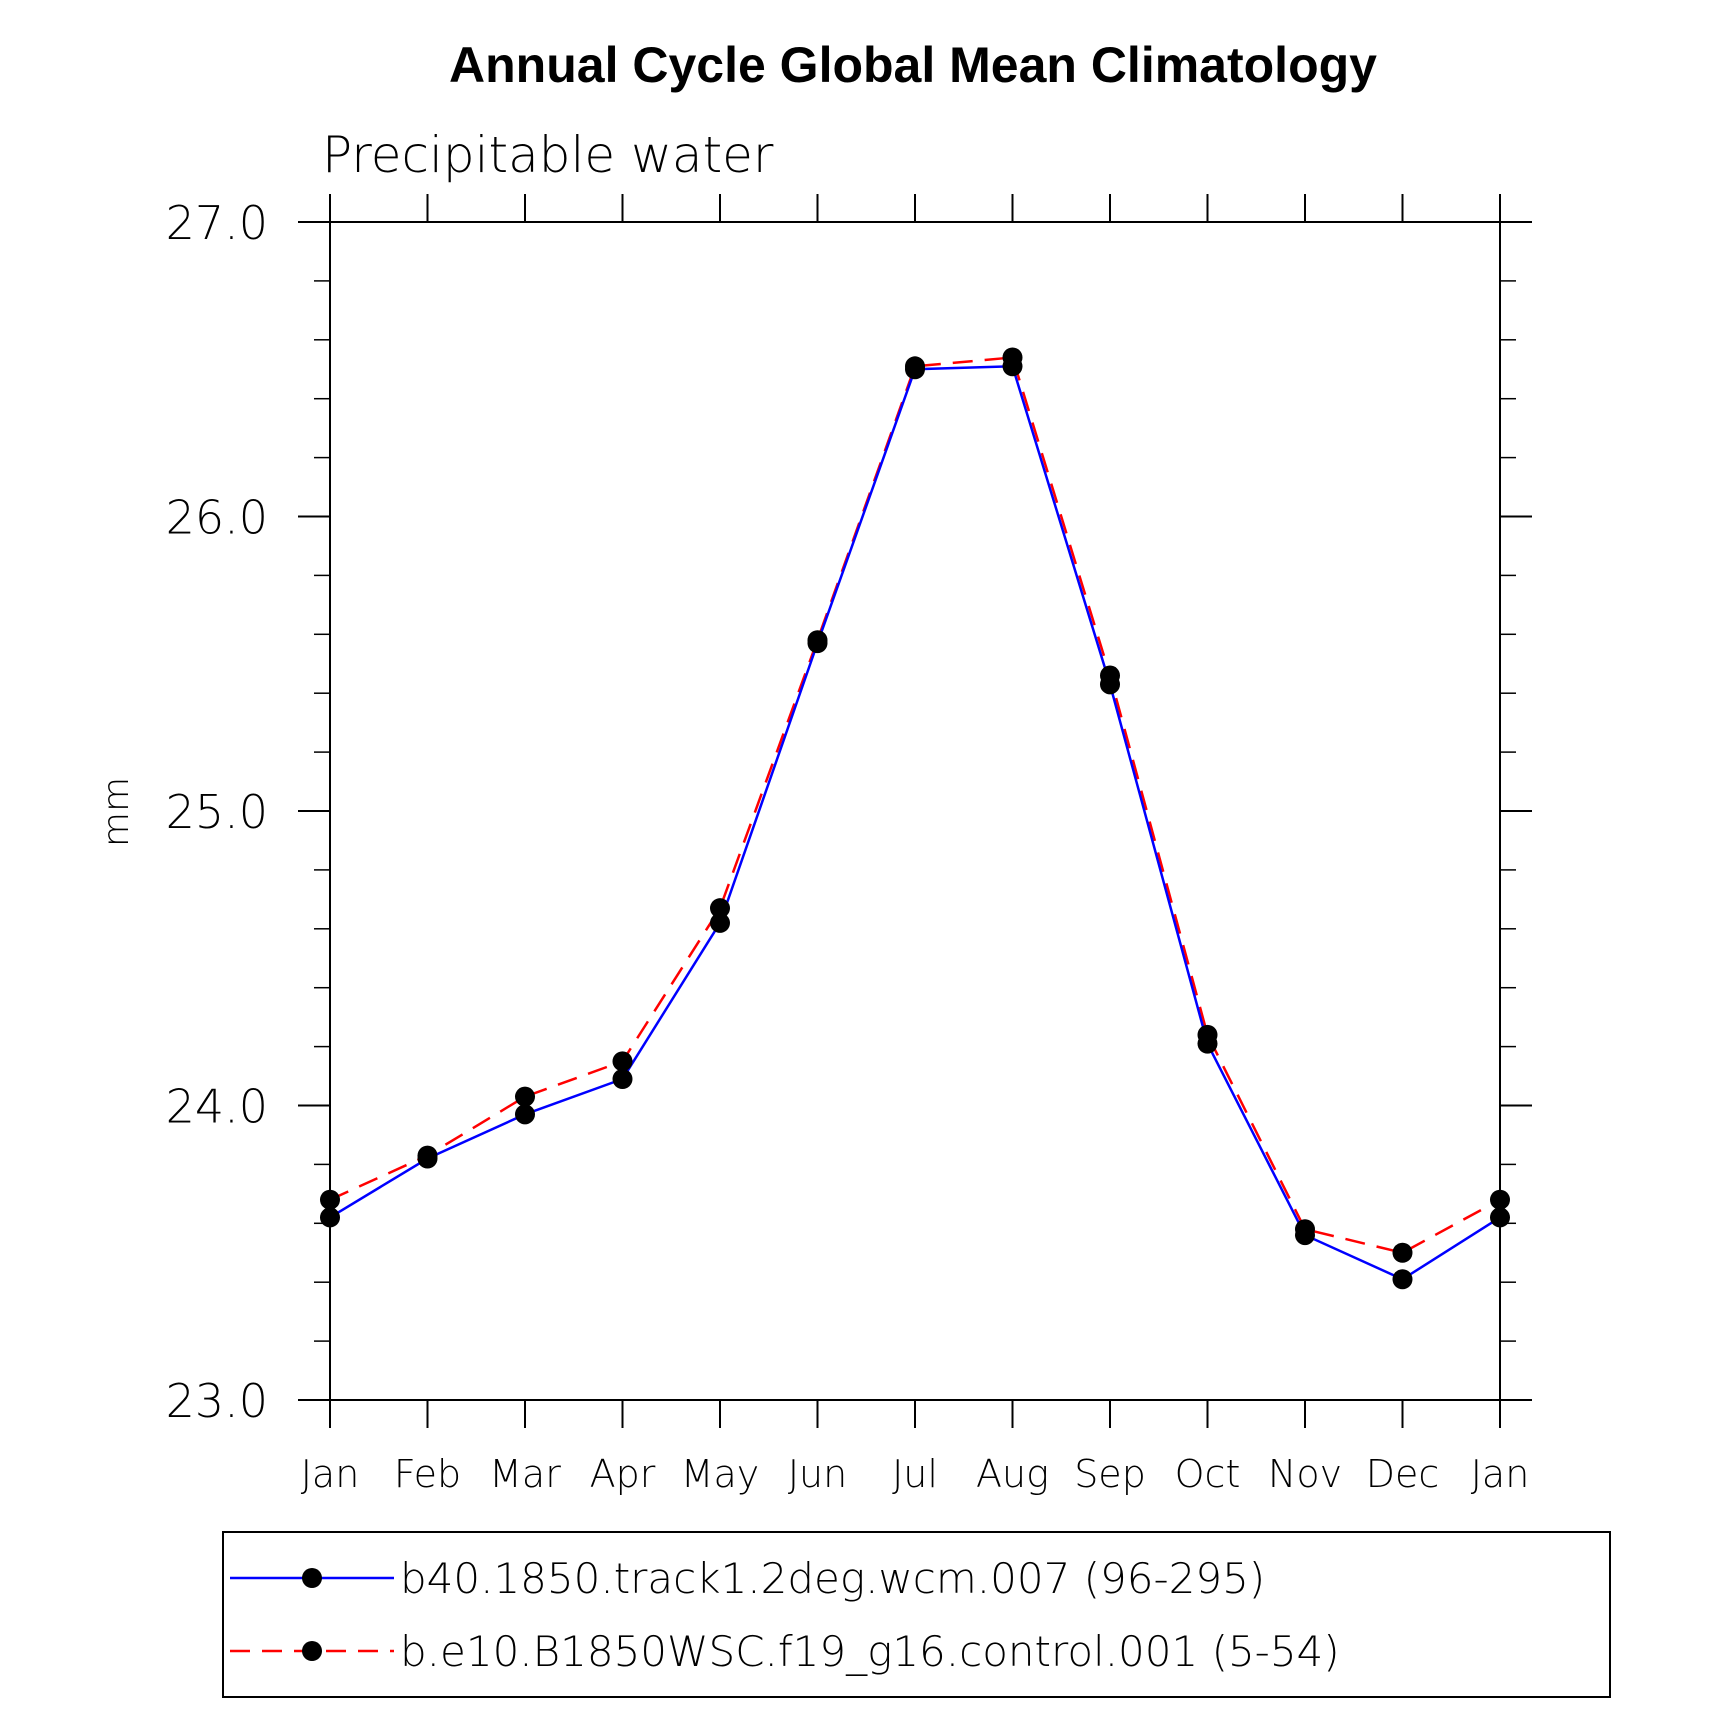 The width and height of the screenshot is (1710, 1725). What do you see at coordinates (217, 1107) in the screenshot?
I see `y-tick-label: 24.0` at bounding box center [217, 1107].